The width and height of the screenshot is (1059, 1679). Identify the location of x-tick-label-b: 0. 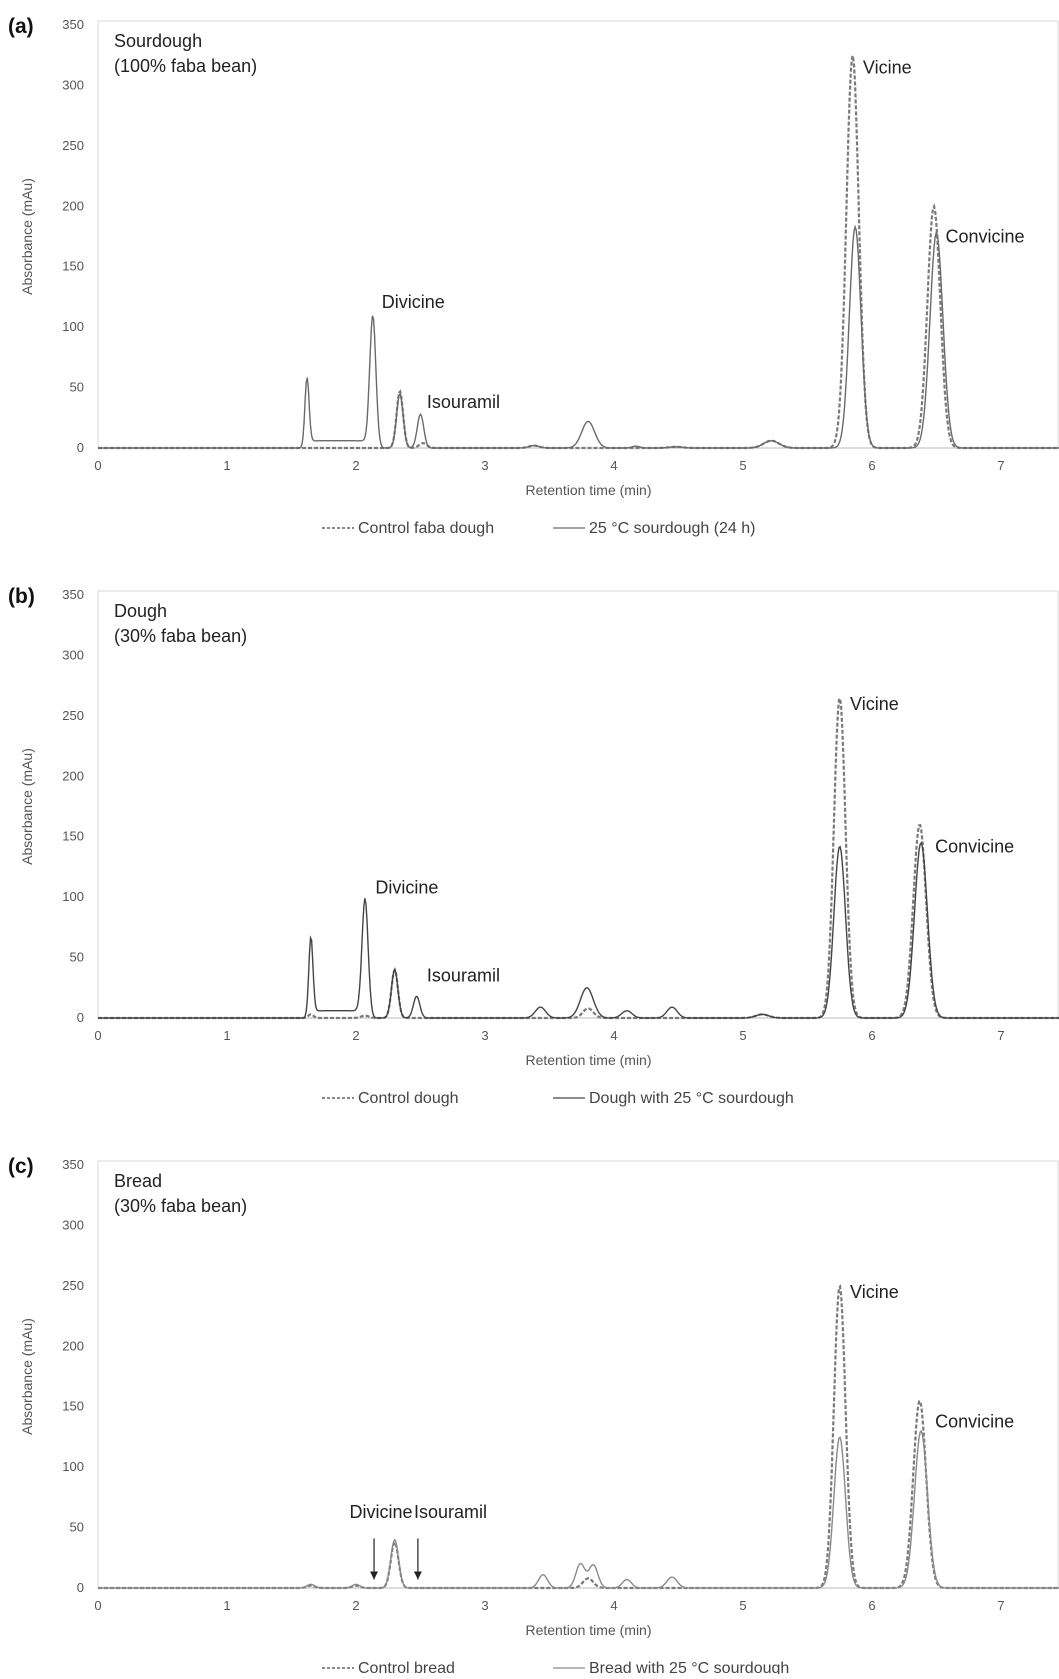
(97, 1035).